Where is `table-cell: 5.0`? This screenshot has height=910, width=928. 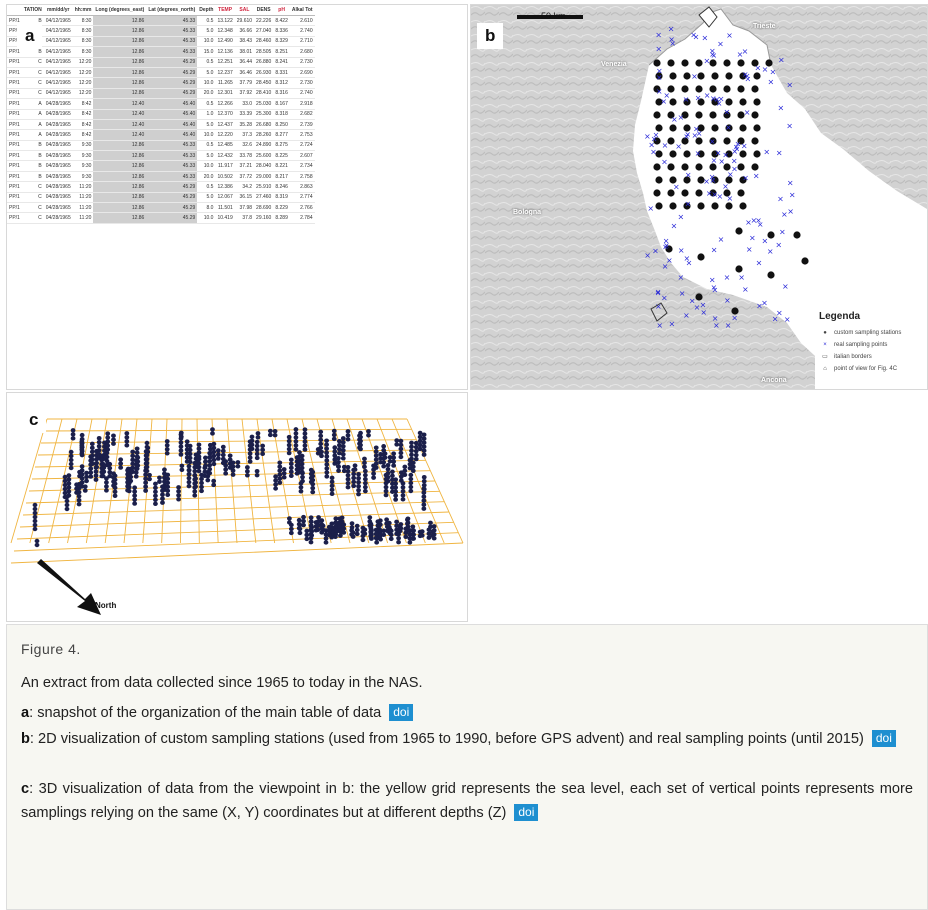 table-cell: 5.0 is located at coordinates (206, 198).